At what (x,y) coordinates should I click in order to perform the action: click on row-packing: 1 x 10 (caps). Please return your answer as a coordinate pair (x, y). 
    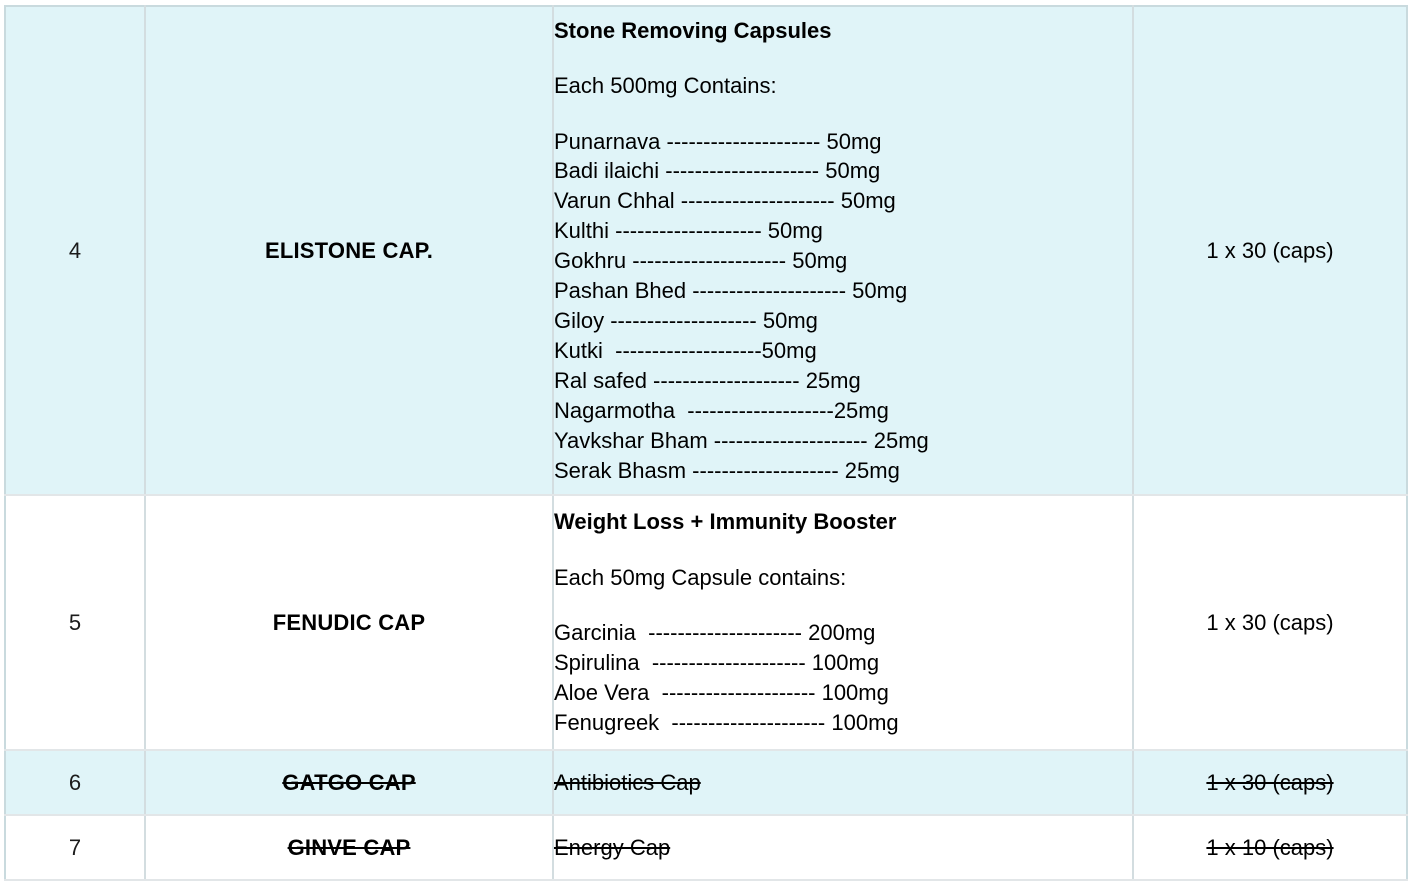
    Looking at the image, I should click on (1270, 848).